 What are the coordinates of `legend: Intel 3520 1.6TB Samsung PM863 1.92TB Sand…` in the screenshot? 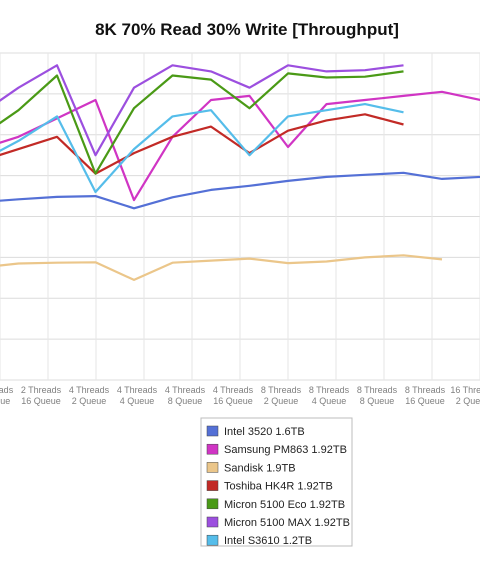 It's located at (276, 482).